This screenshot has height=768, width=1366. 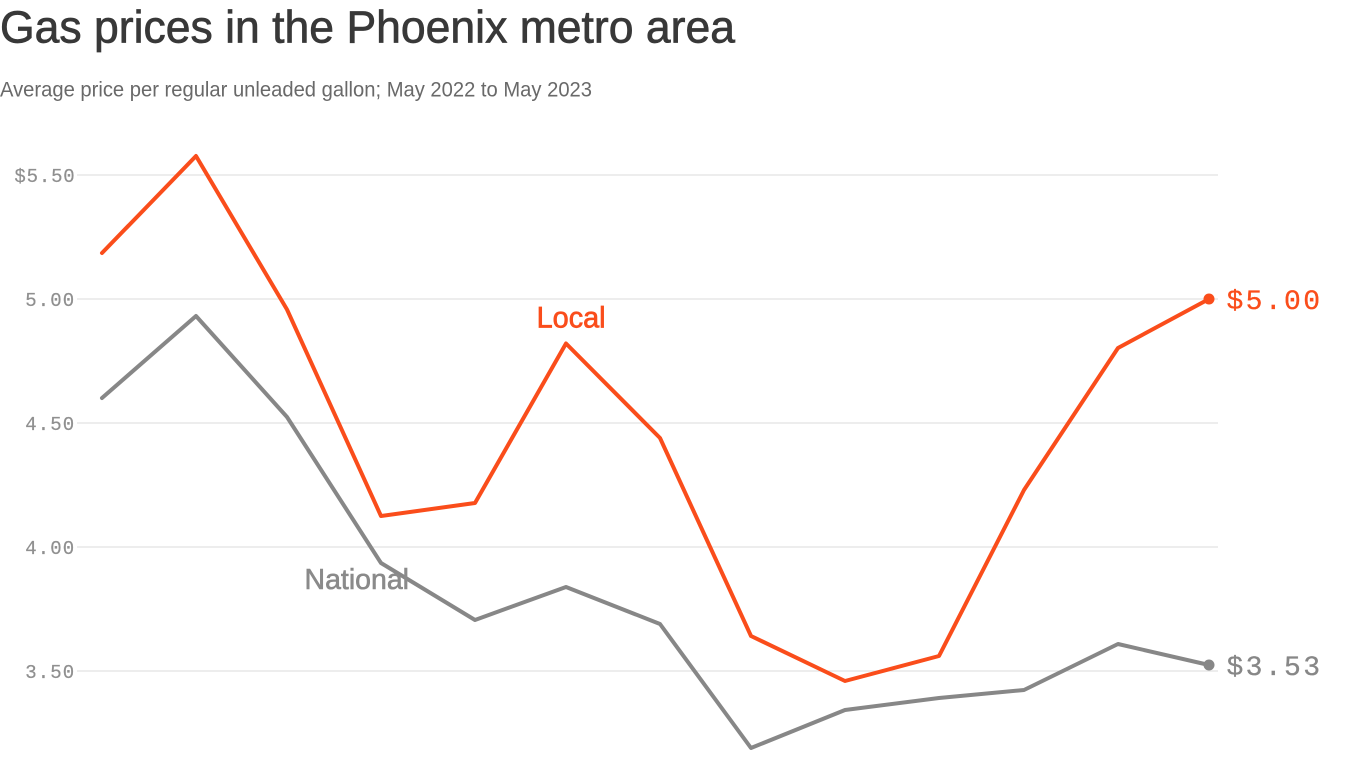 I want to click on svg-text: 4.50, so click(x=49, y=425).